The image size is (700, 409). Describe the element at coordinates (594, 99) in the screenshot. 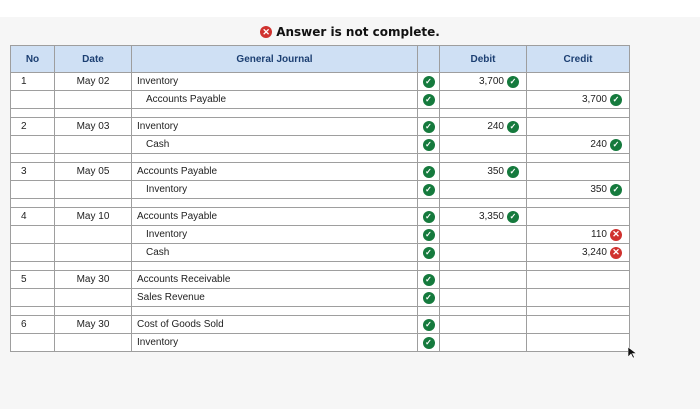

I see `credit-amount-value: 3,700` at that location.